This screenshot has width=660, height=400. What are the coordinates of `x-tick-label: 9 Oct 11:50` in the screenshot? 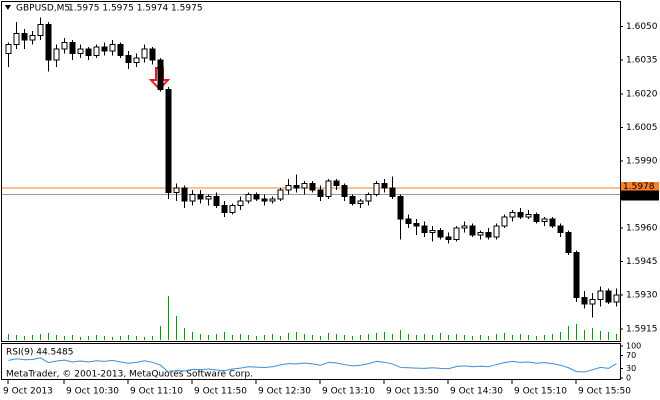 It's located at (220, 392).